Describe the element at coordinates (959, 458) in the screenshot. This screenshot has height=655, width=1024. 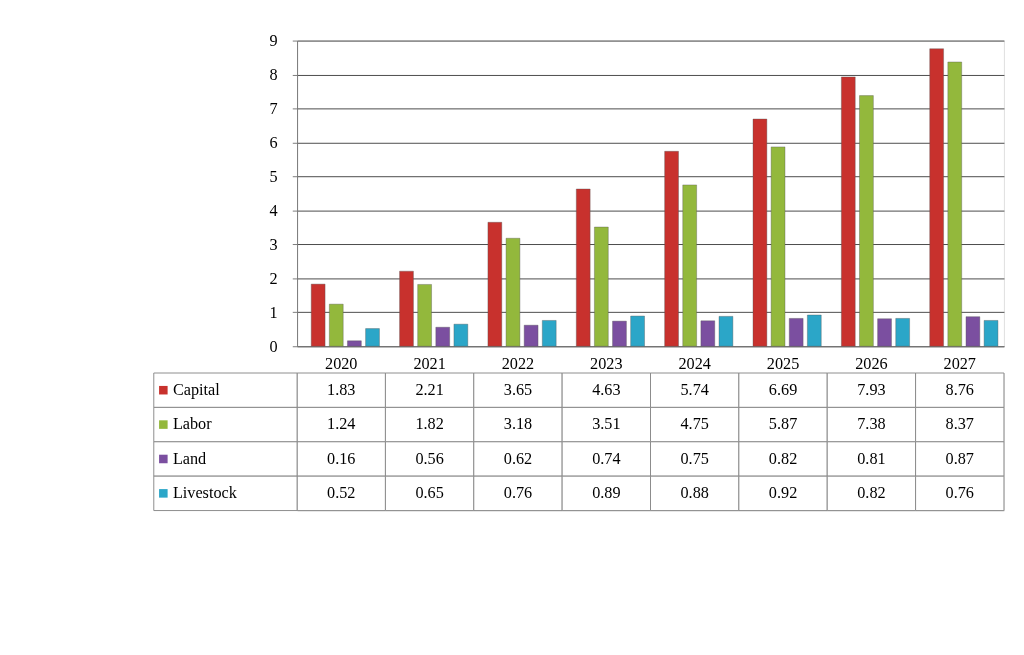
I see `data-label: 0.87` at that location.